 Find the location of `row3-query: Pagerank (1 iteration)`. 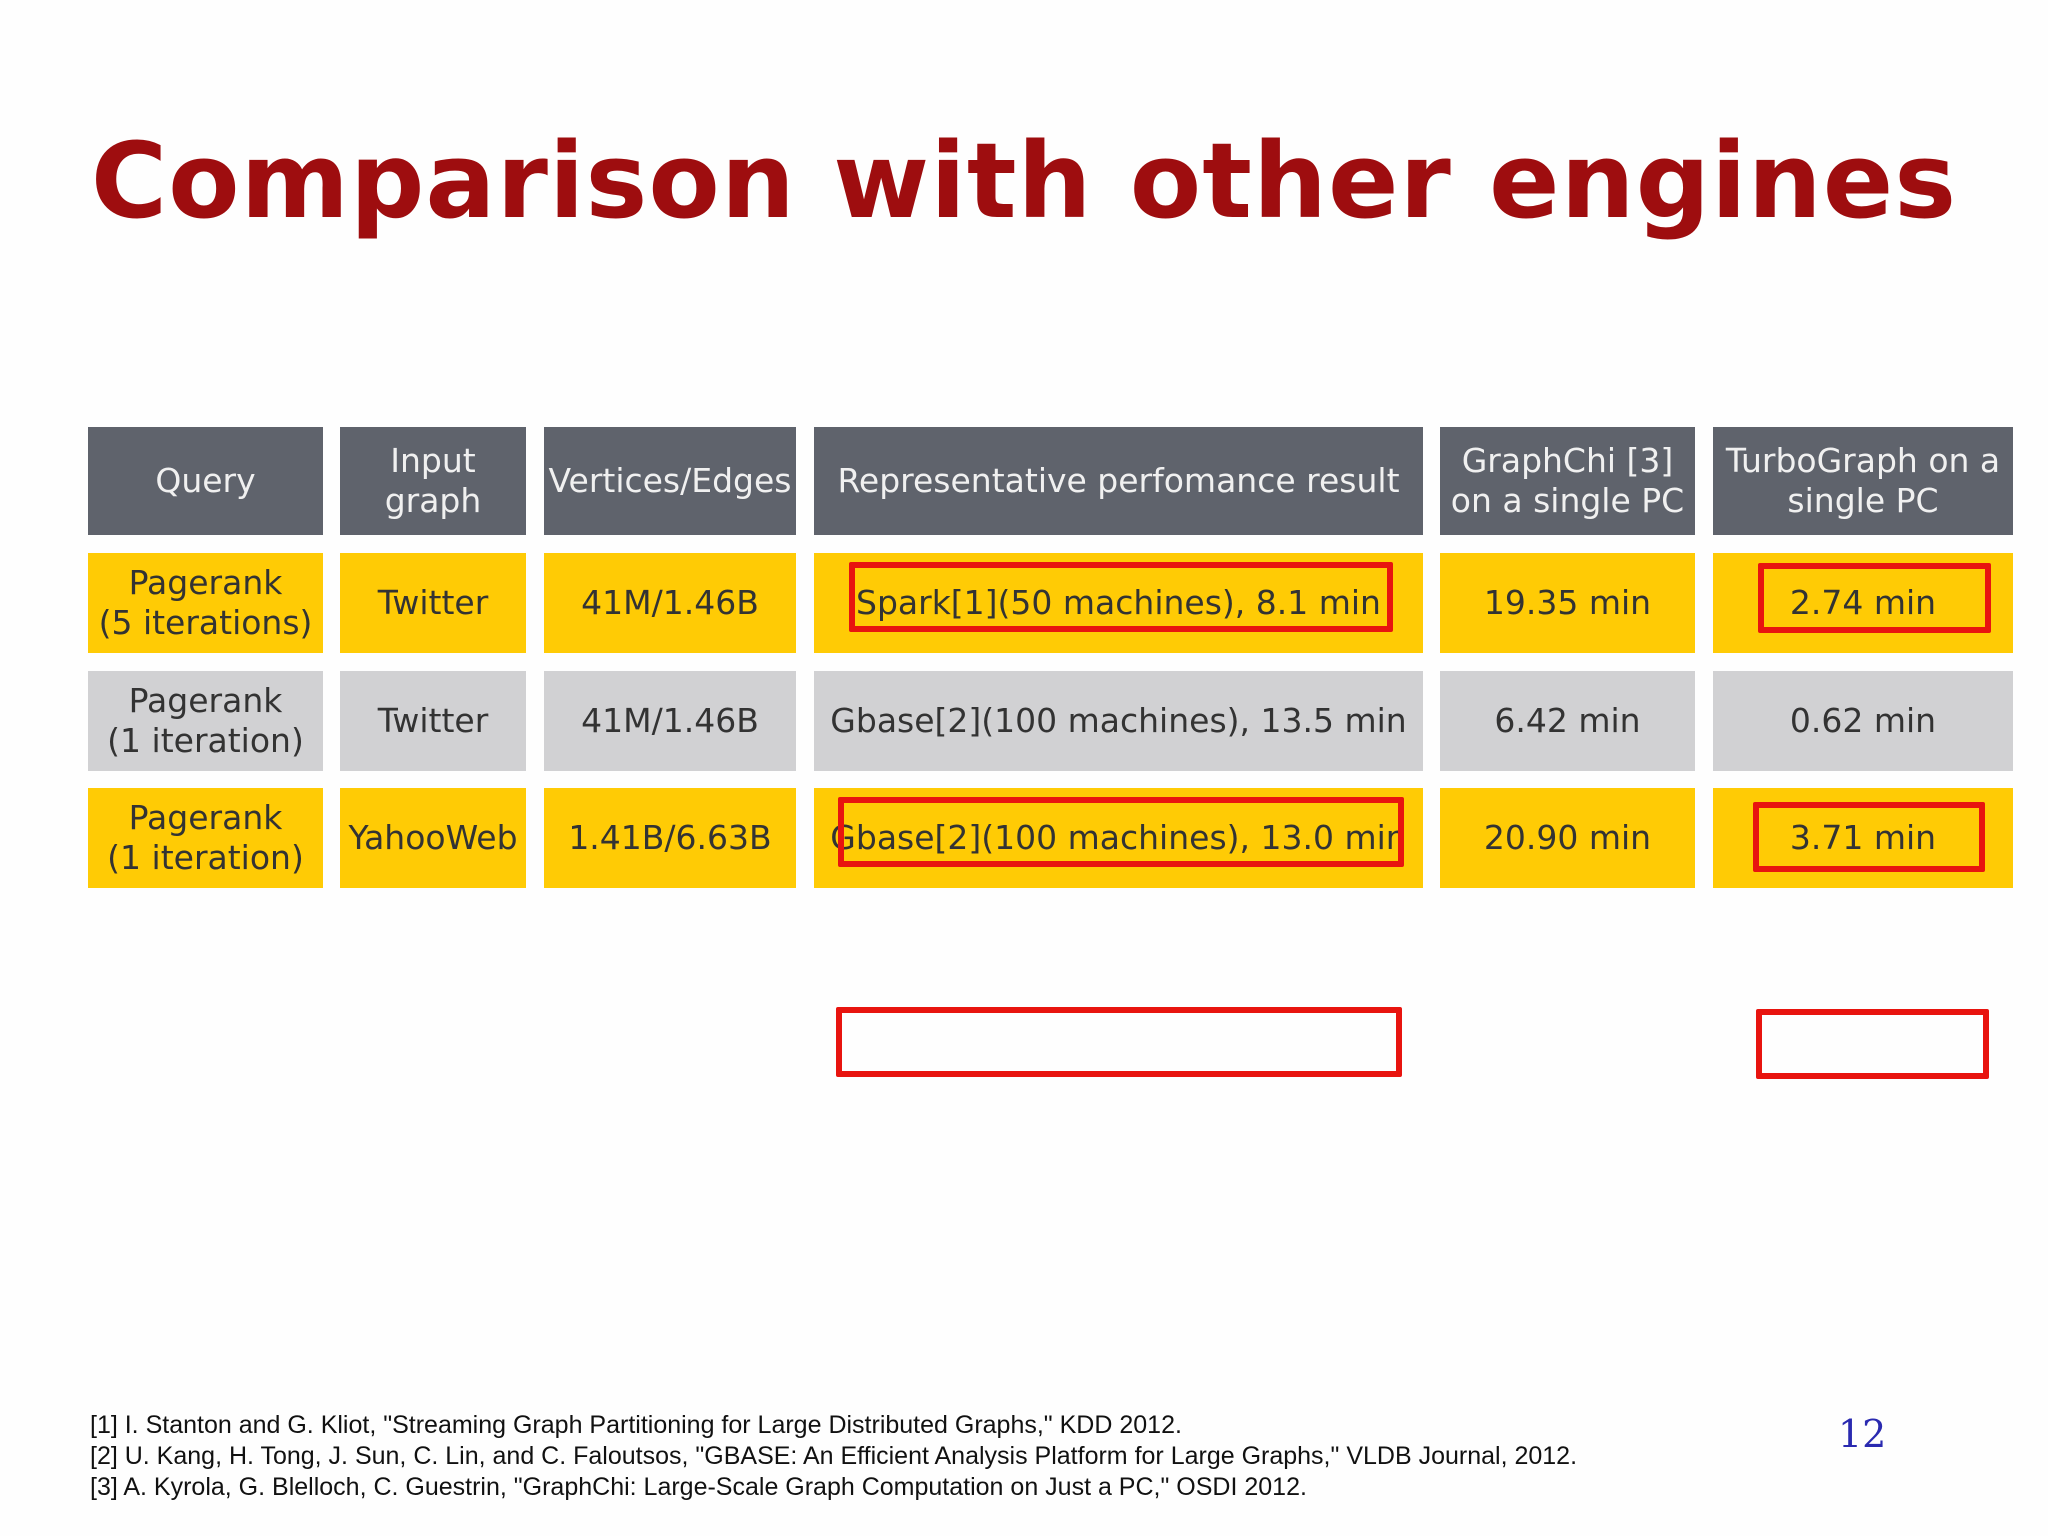

row3-query: Pagerank (1 iteration) is located at coordinates (205, 838).